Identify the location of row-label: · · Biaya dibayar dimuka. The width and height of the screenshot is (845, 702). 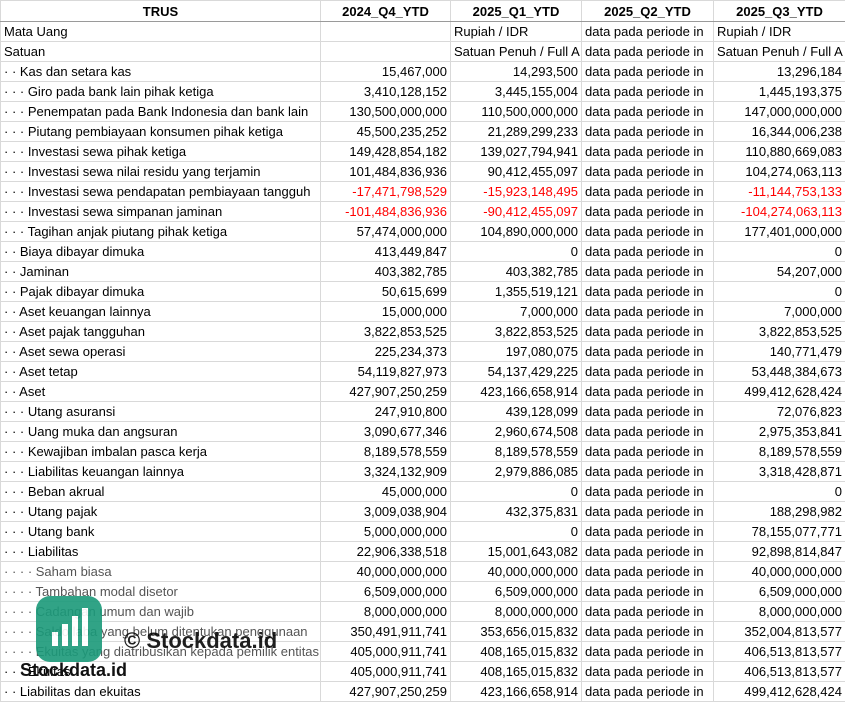
(161, 252).